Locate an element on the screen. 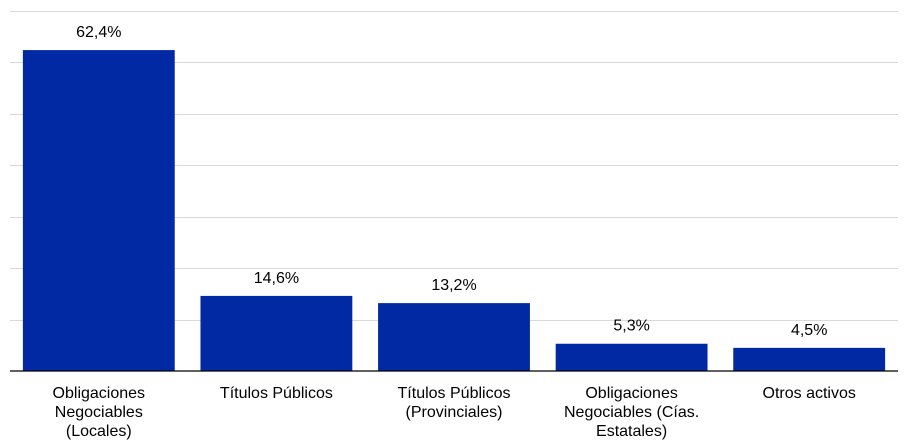 The height and width of the screenshot is (444, 905). data-label: 5,3% is located at coordinates (631, 326).